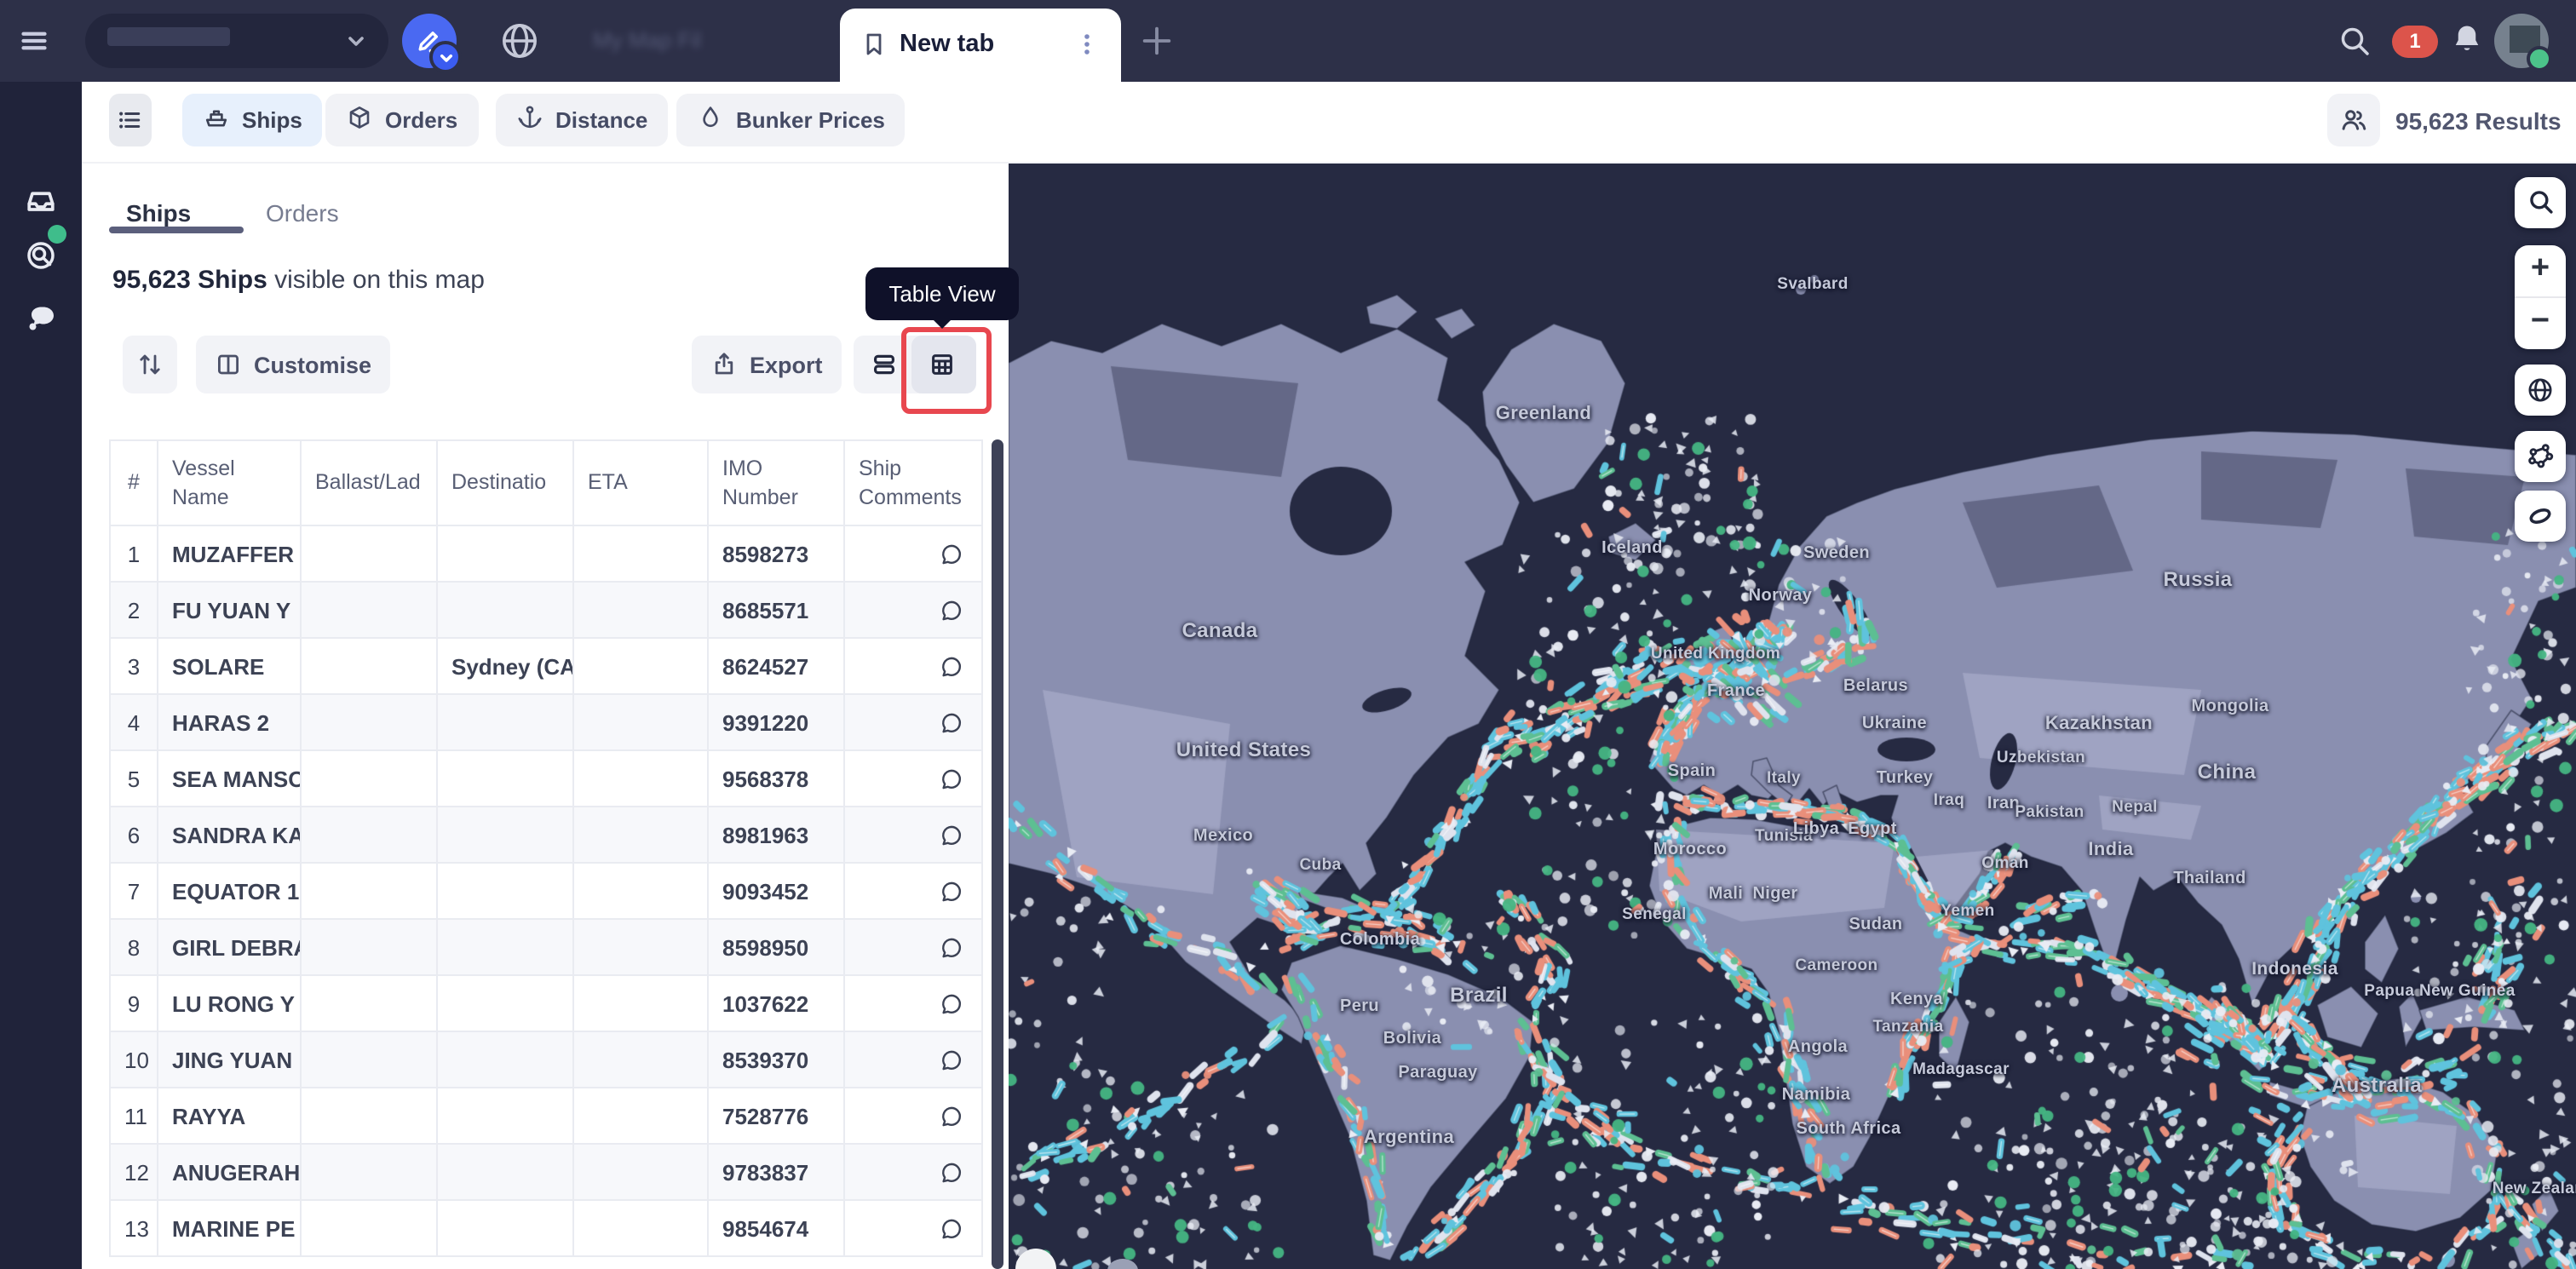  Describe the element at coordinates (369, 482) in the screenshot. I see `column-header: Ballast/Lad` at that location.